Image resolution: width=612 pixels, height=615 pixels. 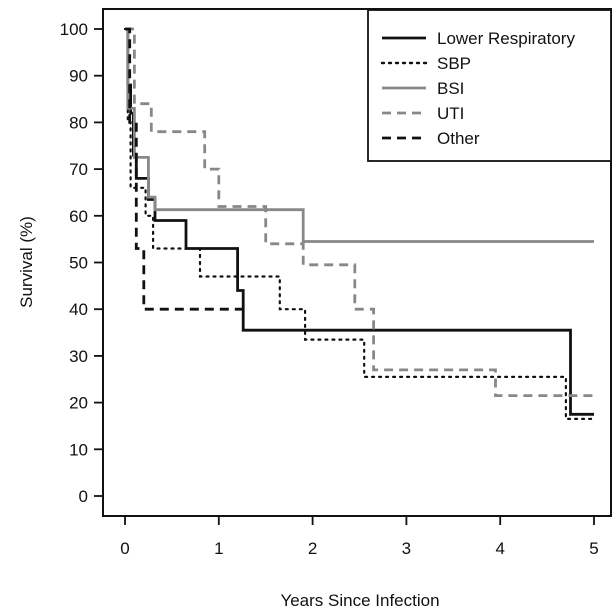 What do you see at coordinates (499, 548) in the screenshot?
I see `x-tick-label: 4` at bounding box center [499, 548].